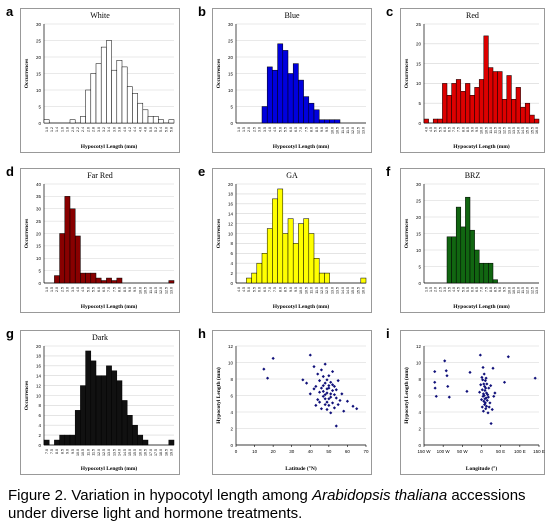 The height and width of the screenshot is (526, 549). I want to click on x-tick-label: 7.0, so click(47, 451).